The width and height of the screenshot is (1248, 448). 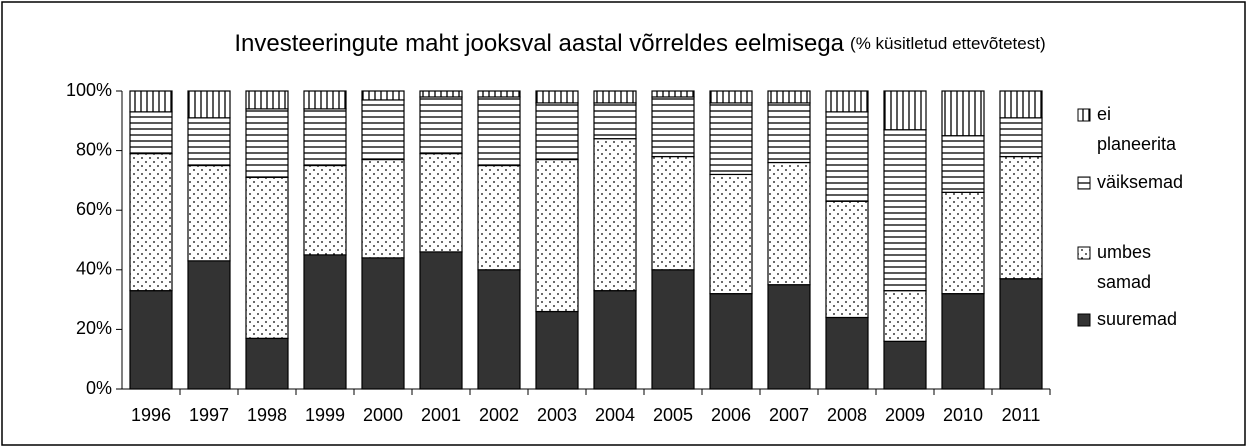 I want to click on legend-label-line: samad, so click(x=1124, y=282).